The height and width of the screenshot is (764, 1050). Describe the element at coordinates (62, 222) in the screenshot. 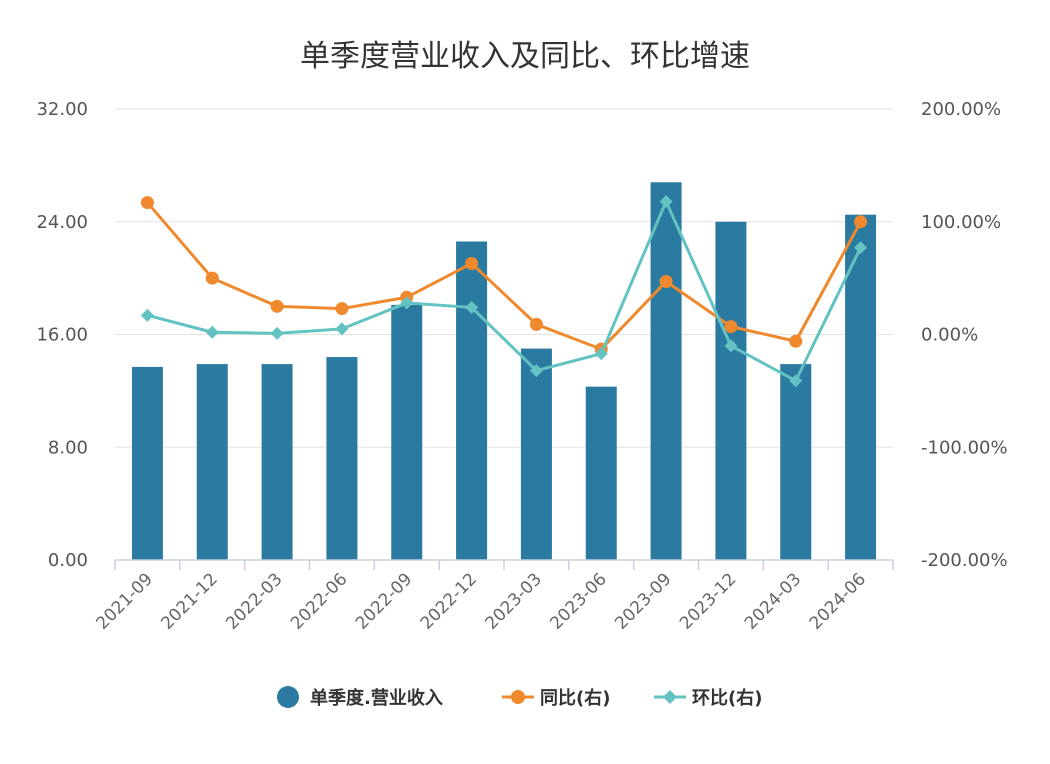

I see `left-y-tick-label: 24.00` at that location.